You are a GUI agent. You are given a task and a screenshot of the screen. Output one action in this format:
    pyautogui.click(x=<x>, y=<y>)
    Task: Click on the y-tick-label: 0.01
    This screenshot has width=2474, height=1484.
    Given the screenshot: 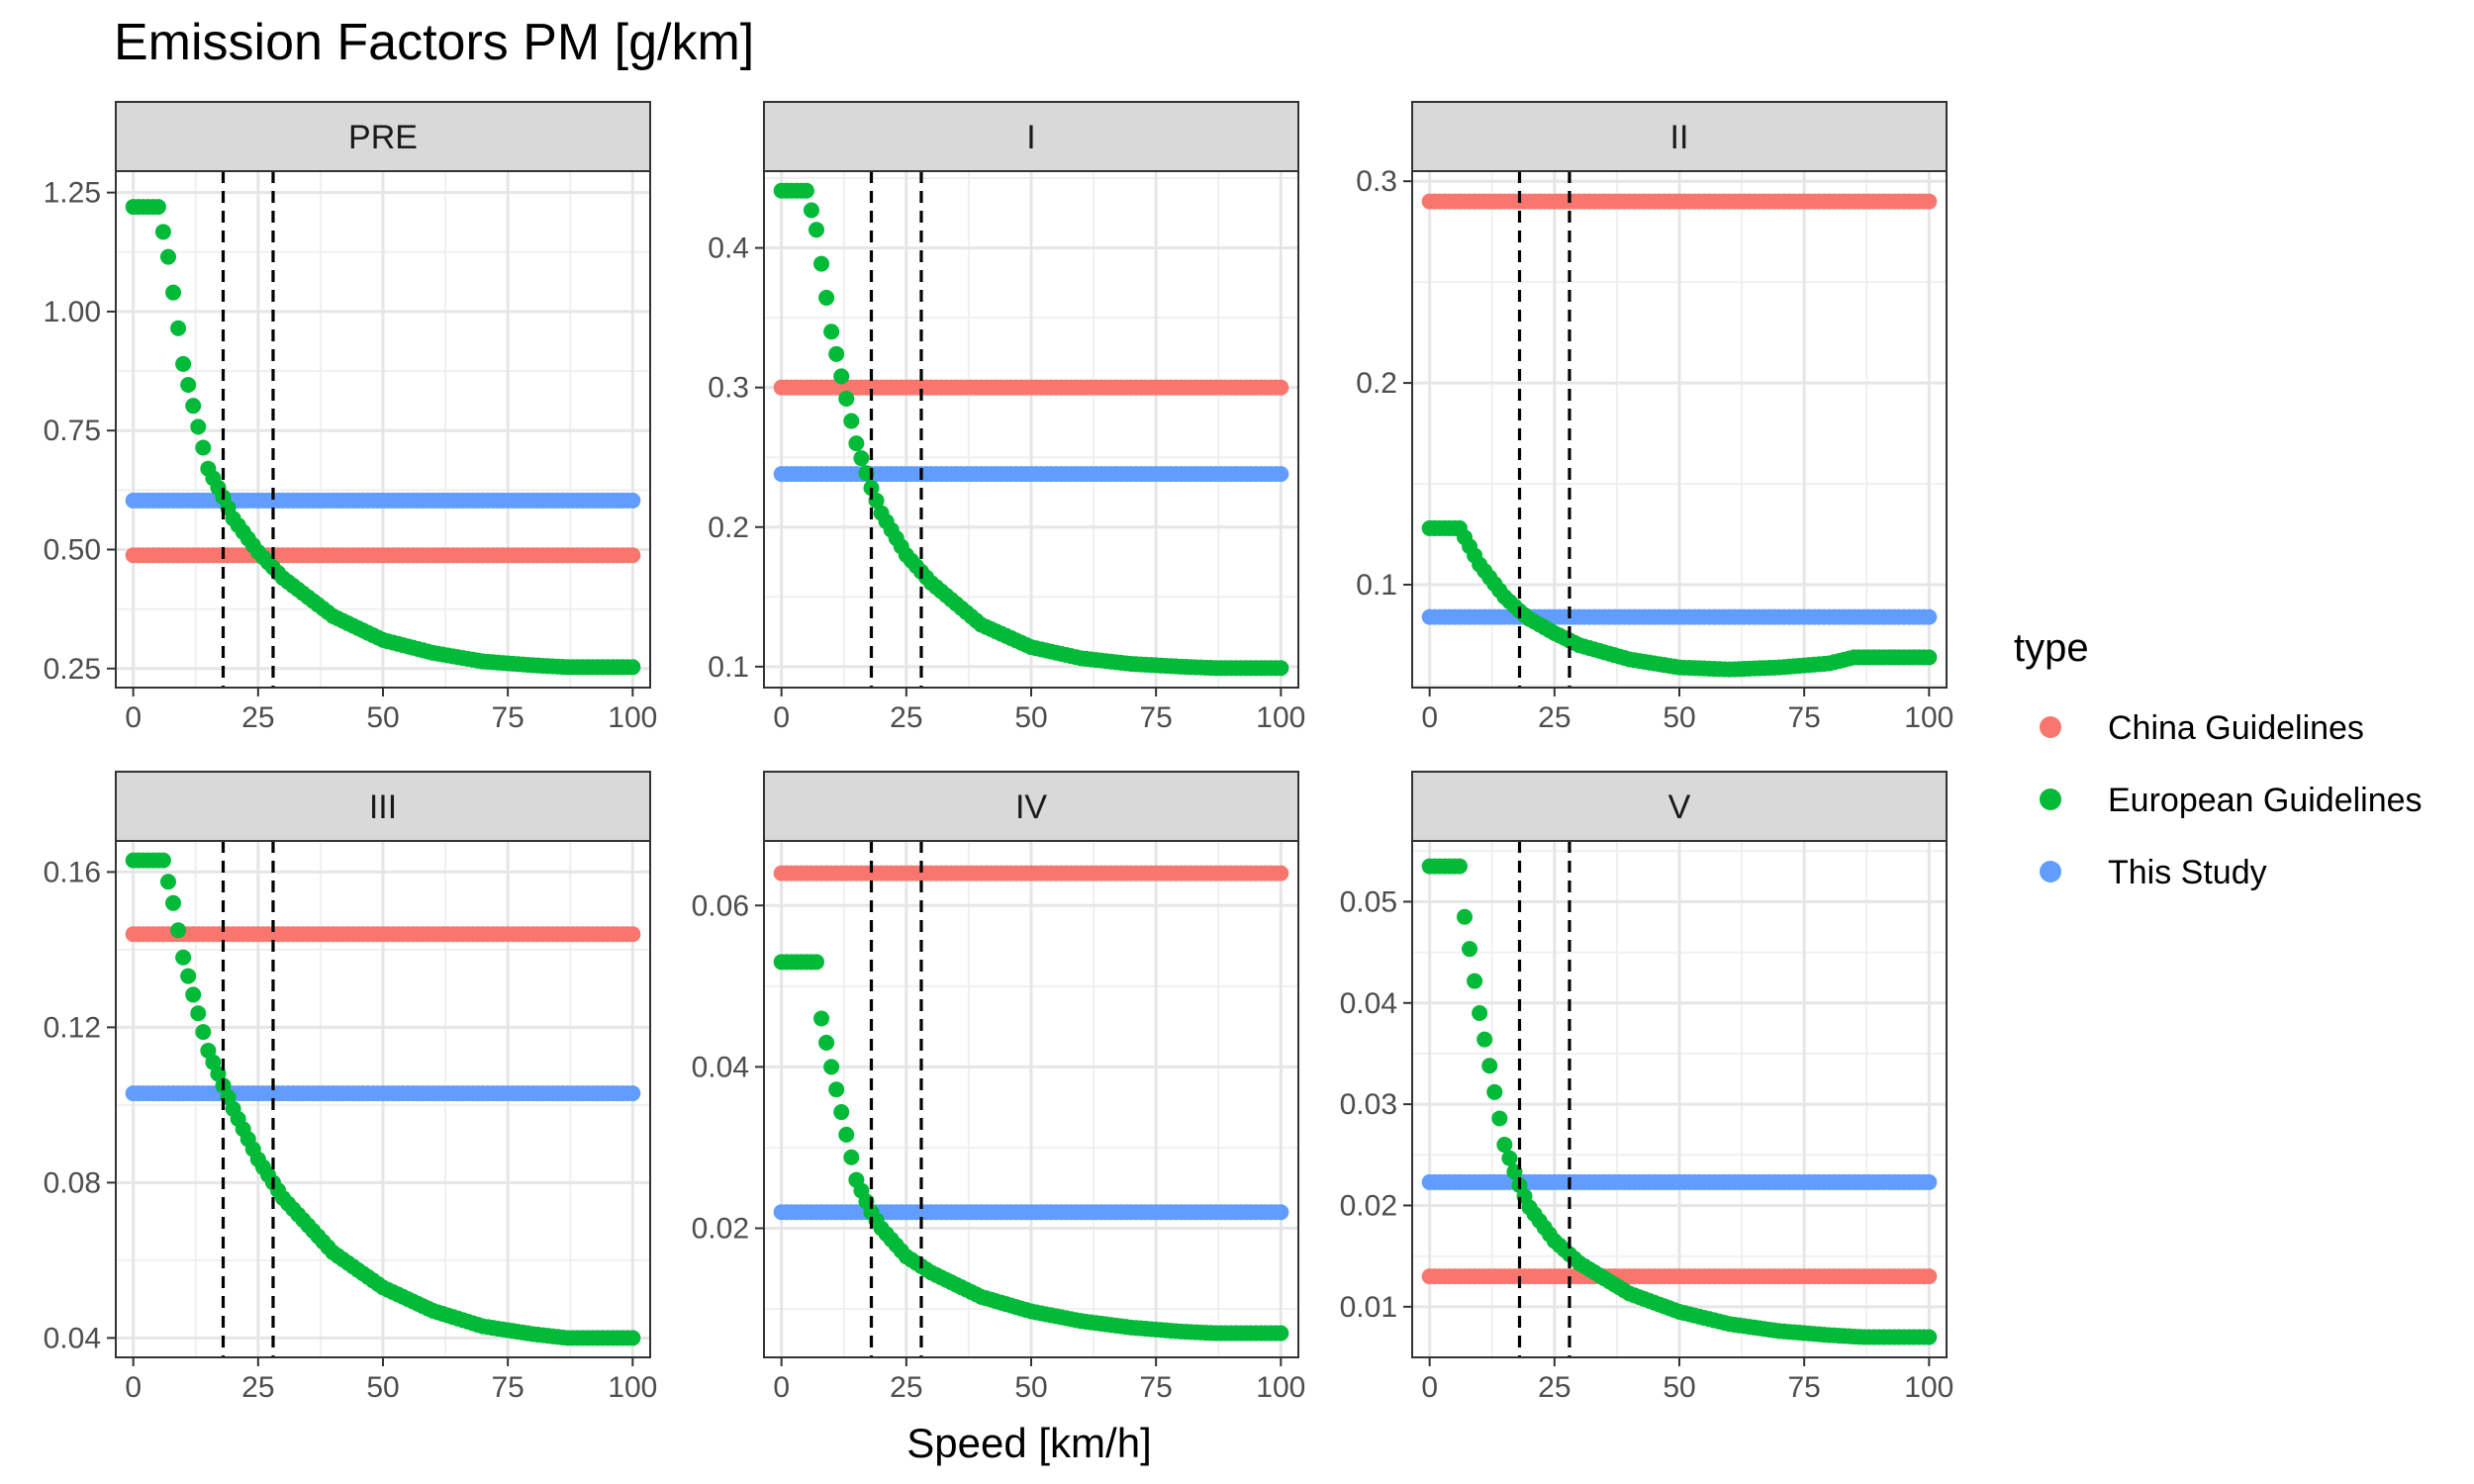 What is the action you would take?
    pyautogui.click(x=1369, y=1307)
    